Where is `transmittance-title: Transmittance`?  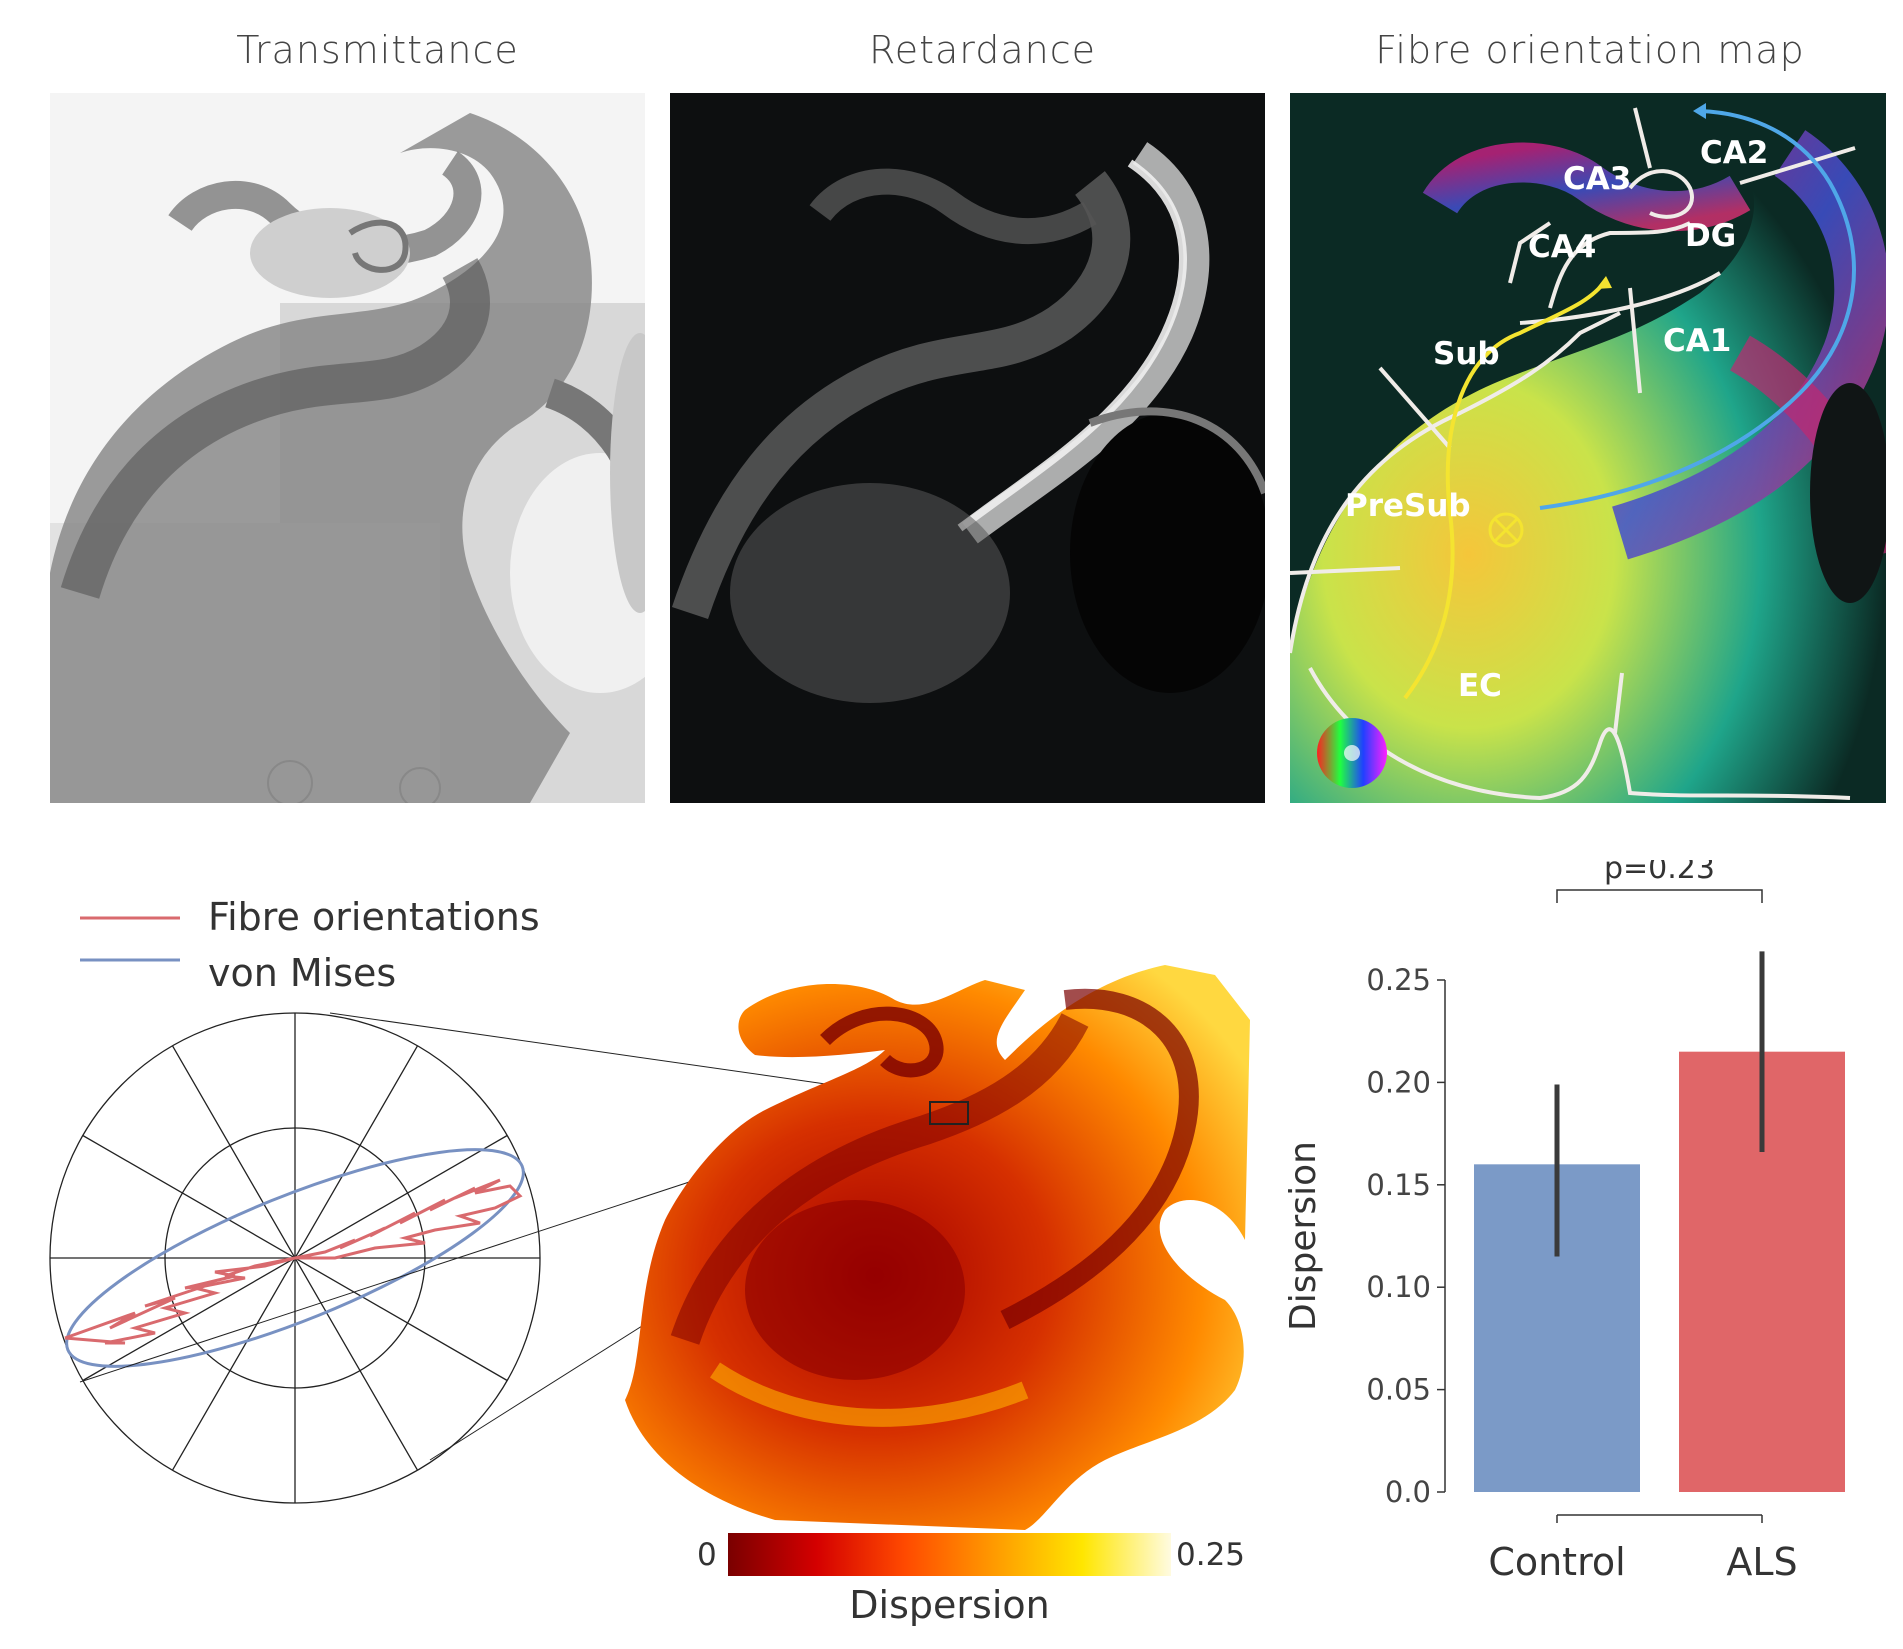
transmittance-title: Transmittance is located at coordinates (377, 50).